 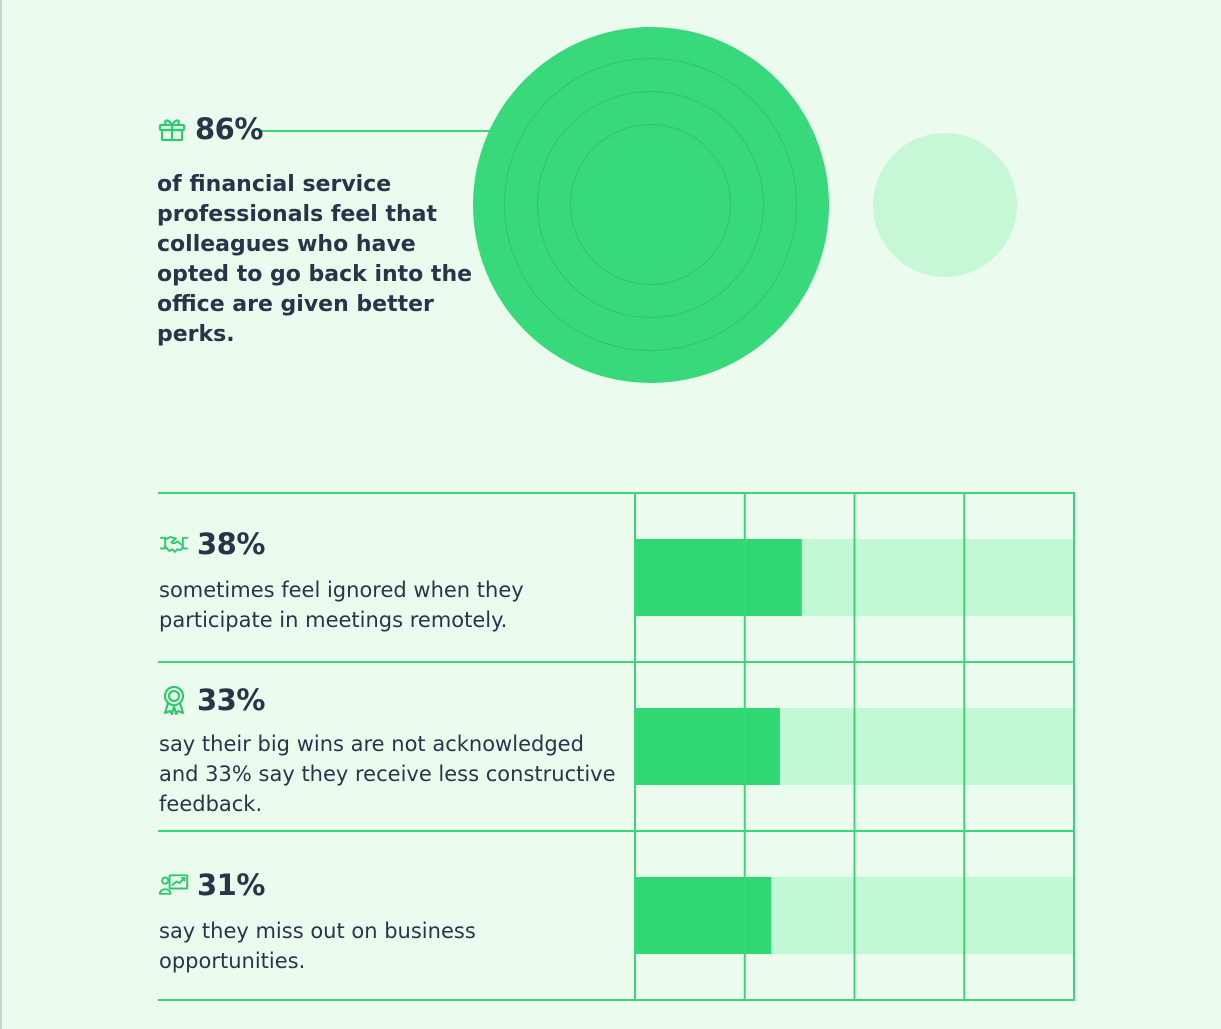 What do you see at coordinates (231, 700) in the screenshot?
I see `stat-value: 33%` at bounding box center [231, 700].